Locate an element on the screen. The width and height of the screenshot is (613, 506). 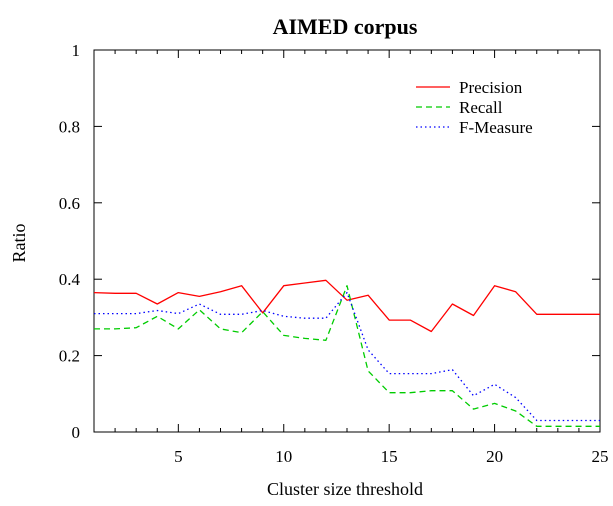
legend-label-precision: Precision is located at coordinates (491, 87).